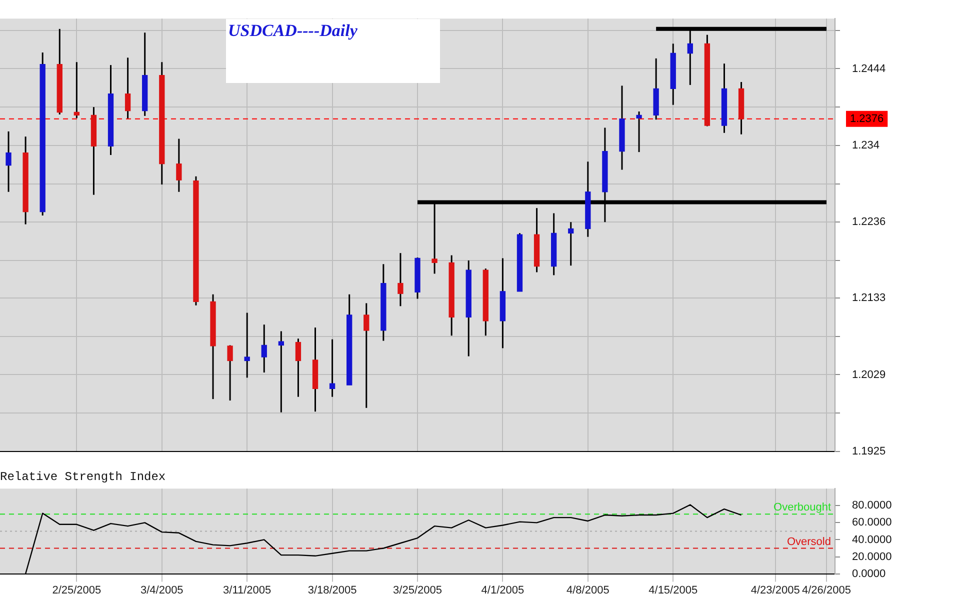  I want to click on y-tick-label: 1.2444, so click(869, 68).